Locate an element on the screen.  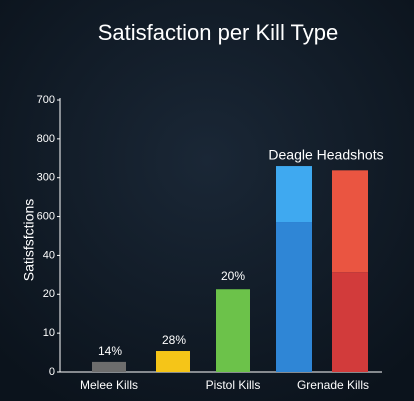
x-tick-label: Pistol Kills is located at coordinates (233, 385).